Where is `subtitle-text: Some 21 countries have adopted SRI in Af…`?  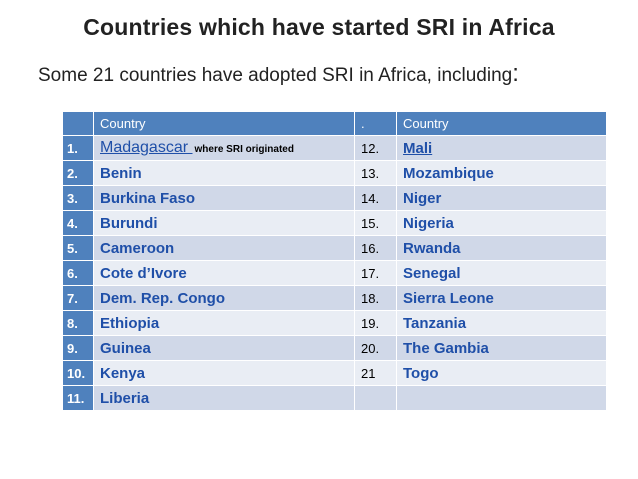 subtitle-text: Some 21 countries have adopted SRI in Af… is located at coordinates (275, 75).